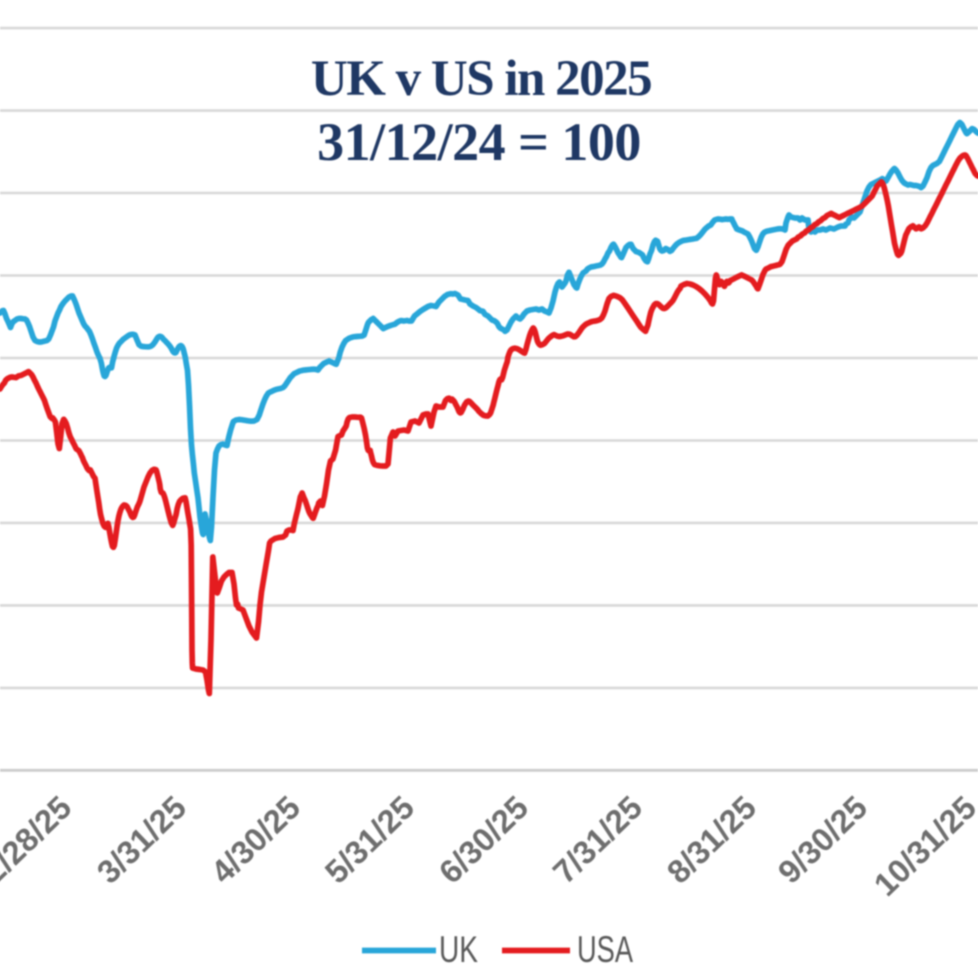 The height and width of the screenshot is (978, 978). Describe the element at coordinates (481, 79) in the screenshot. I see `svg-text: UK v US in 2025` at that location.